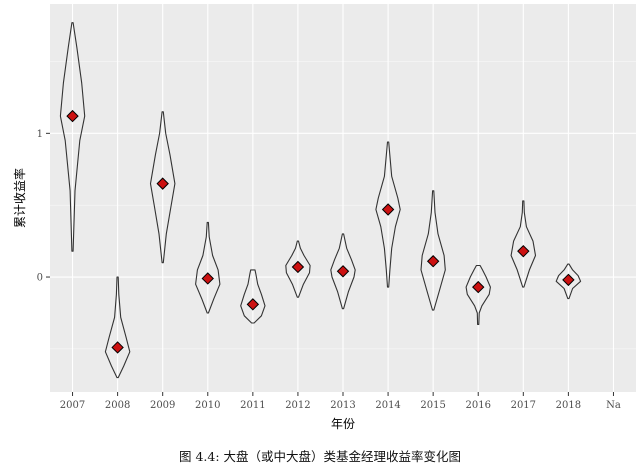  What do you see at coordinates (253, 296) in the screenshot?
I see `violin-2011` at bounding box center [253, 296].